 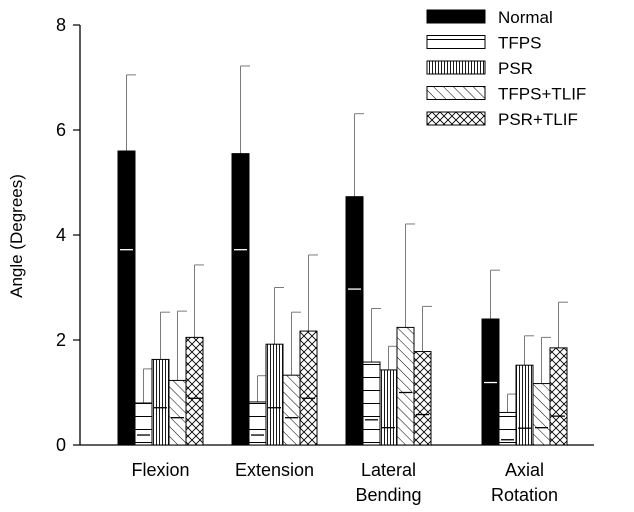 What do you see at coordinates (524, 495) in the screenshot?
I see `category-label: Rotation` at bounding box center [524, 495].